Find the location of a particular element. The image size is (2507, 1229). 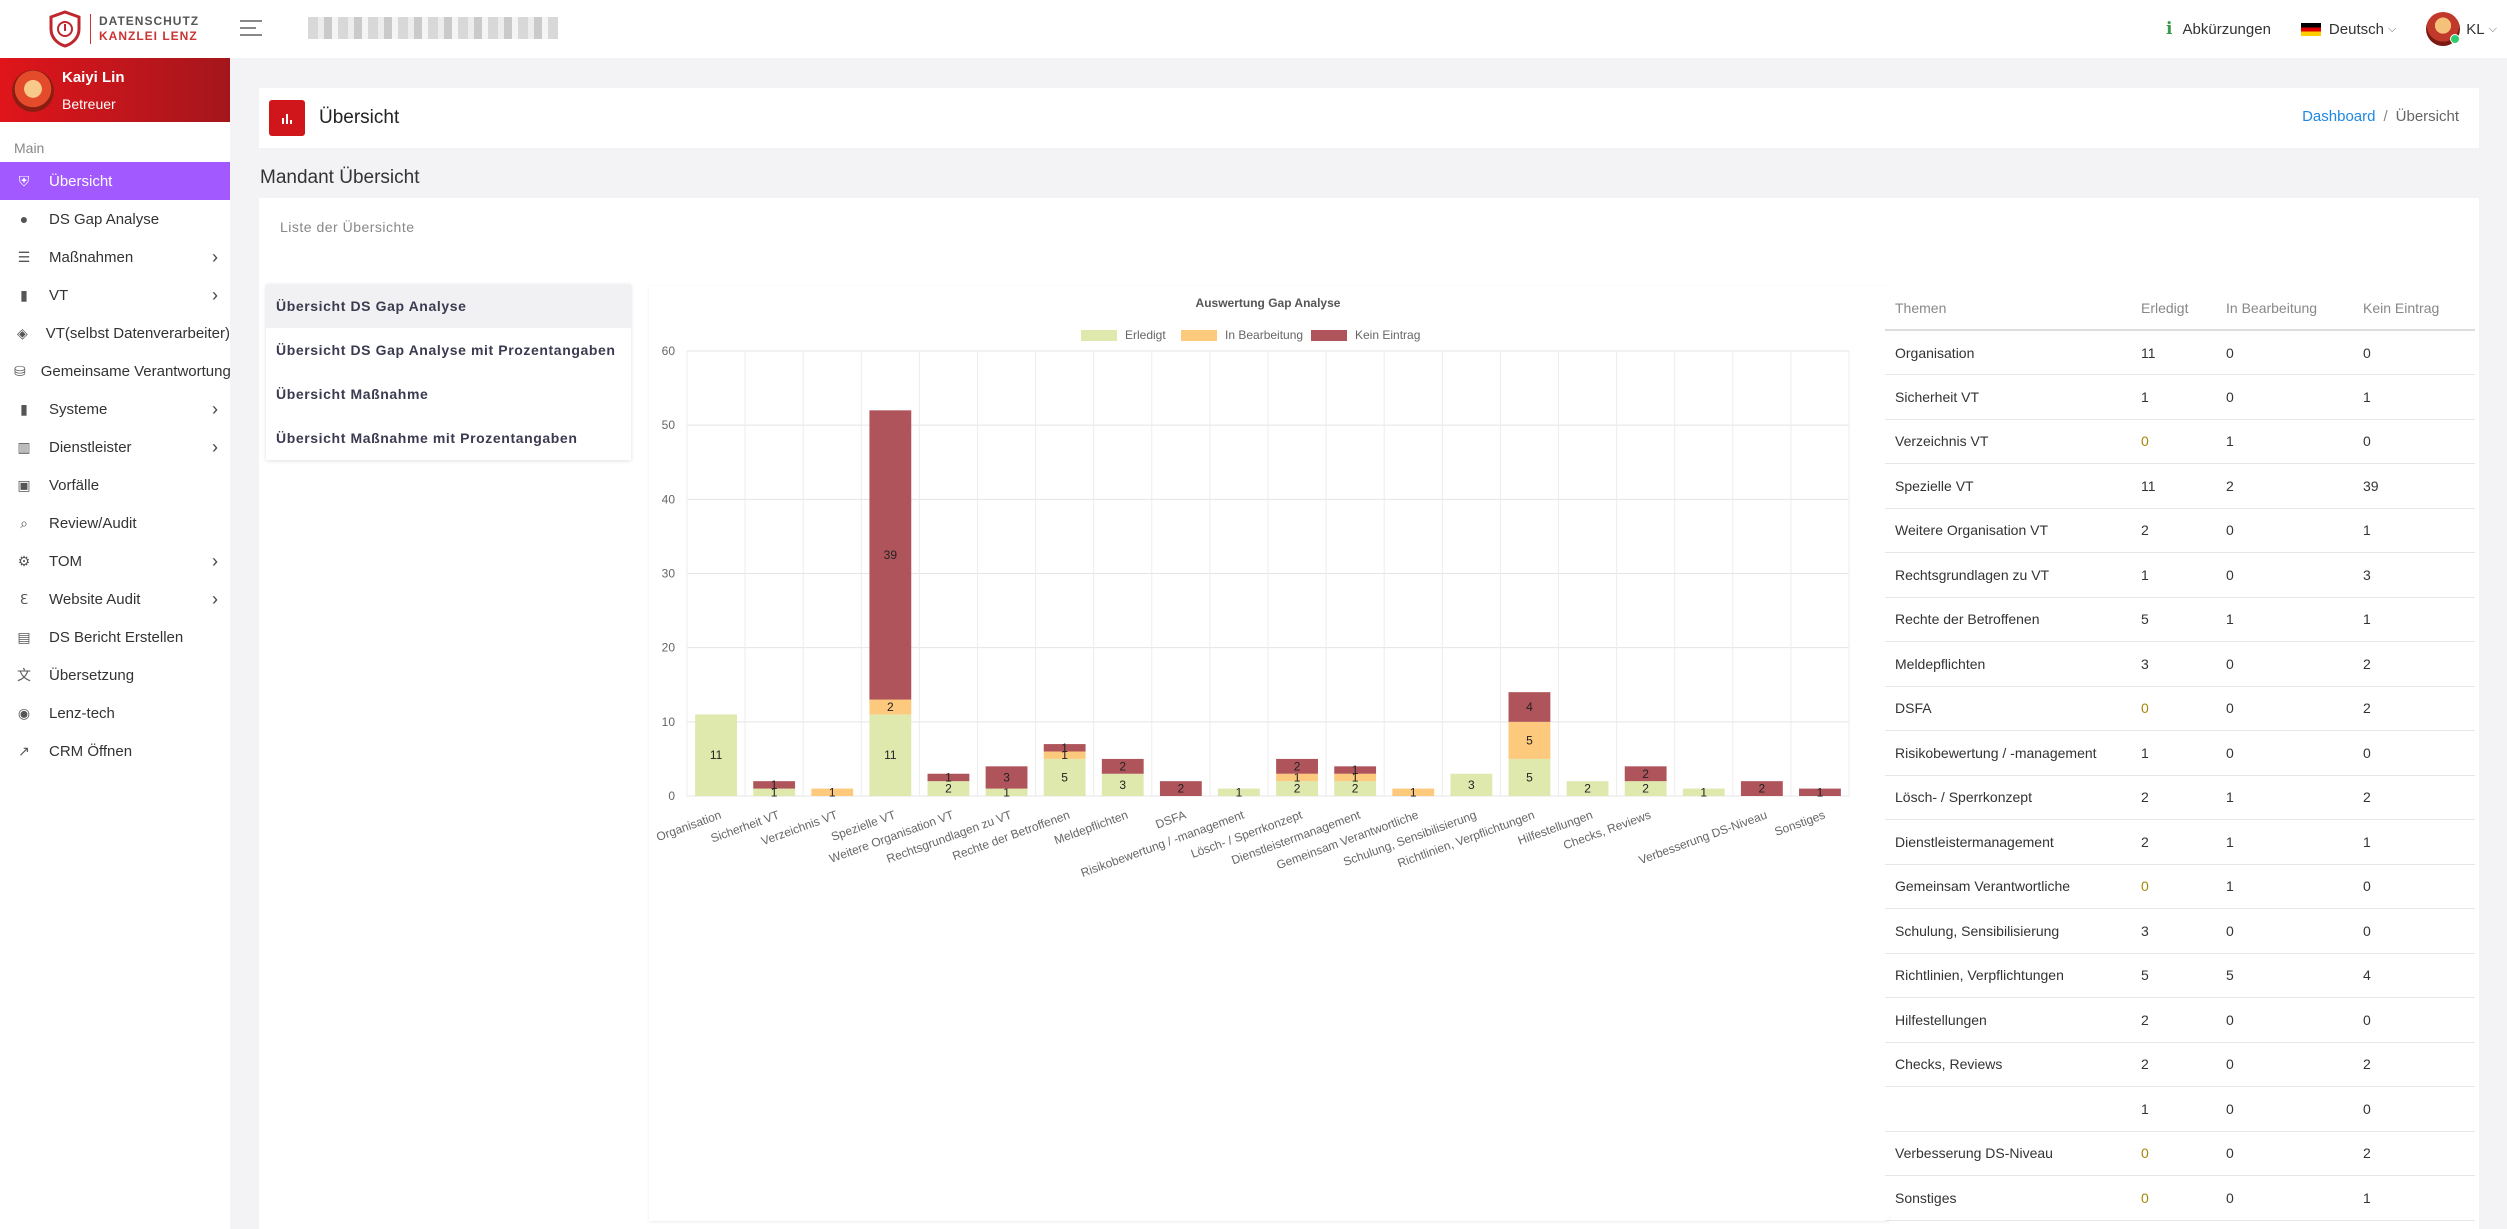

topic-cell: Sicherheit VT is located at coordinates (2008, 397).